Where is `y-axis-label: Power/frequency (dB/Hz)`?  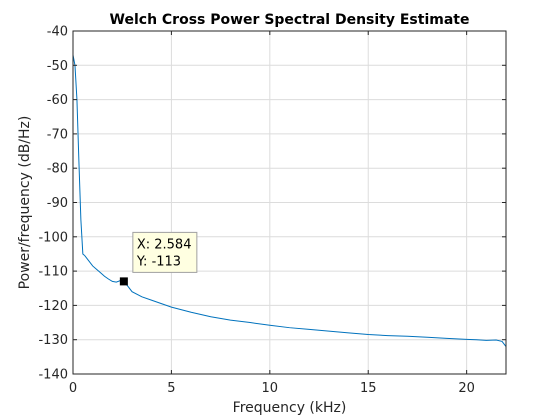 y-axis-label: Power/frequency (dB/Hz) is located at coordinates (25, 203).